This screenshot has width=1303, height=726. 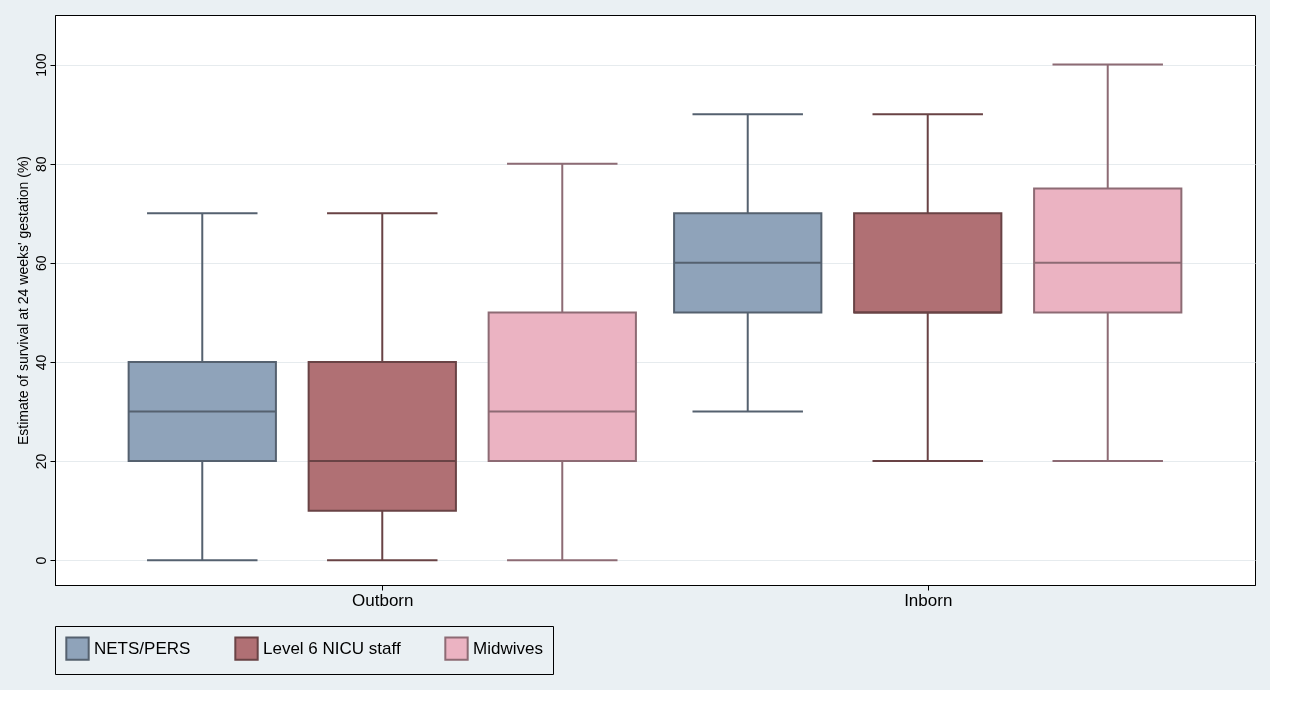 I want to click on x-tick-label: Outborn, so click(x=383, y=600).